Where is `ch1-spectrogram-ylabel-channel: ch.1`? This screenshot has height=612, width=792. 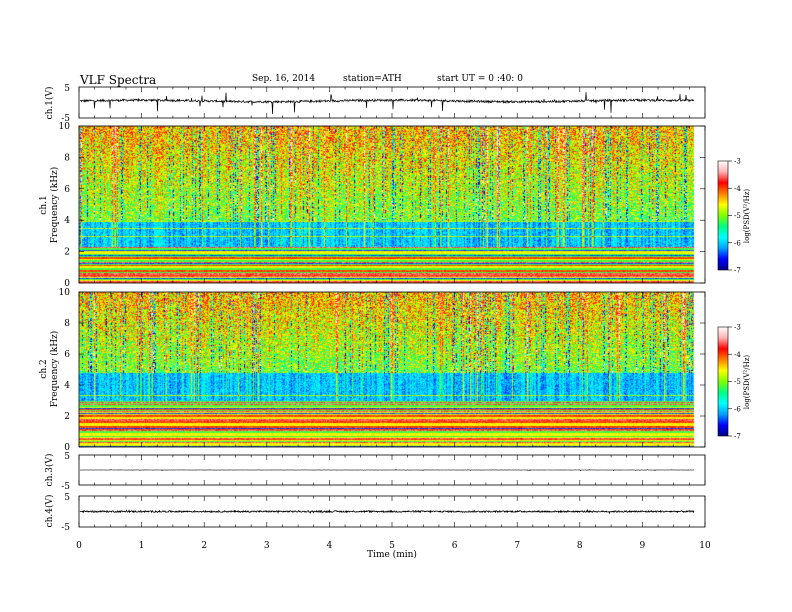
ch1-spectrogram-ylabel-channel: ch.1 is located at coordinates (44, 204).